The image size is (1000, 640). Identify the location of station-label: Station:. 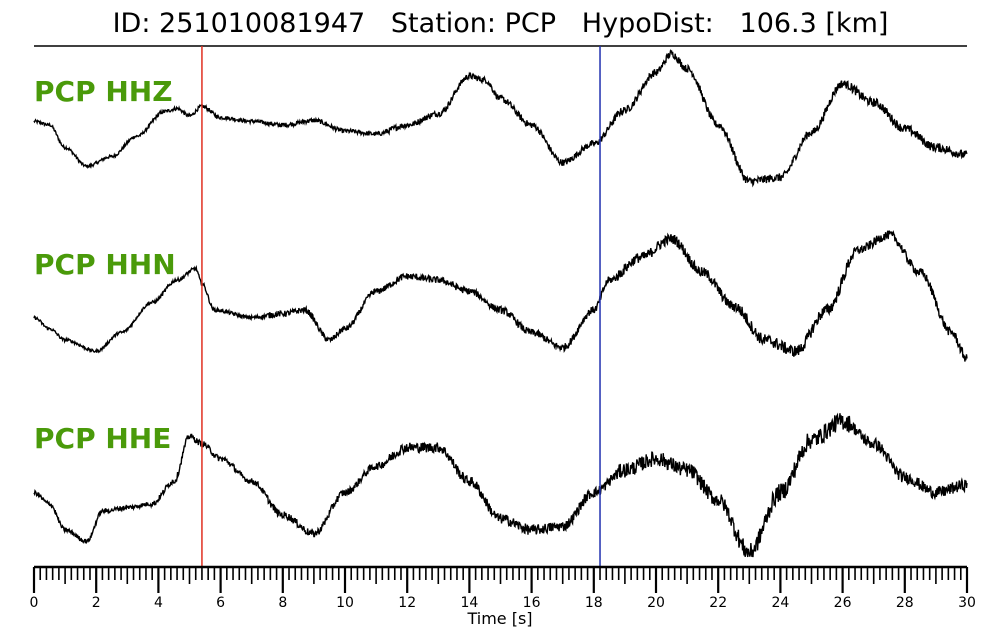
(443, 23).